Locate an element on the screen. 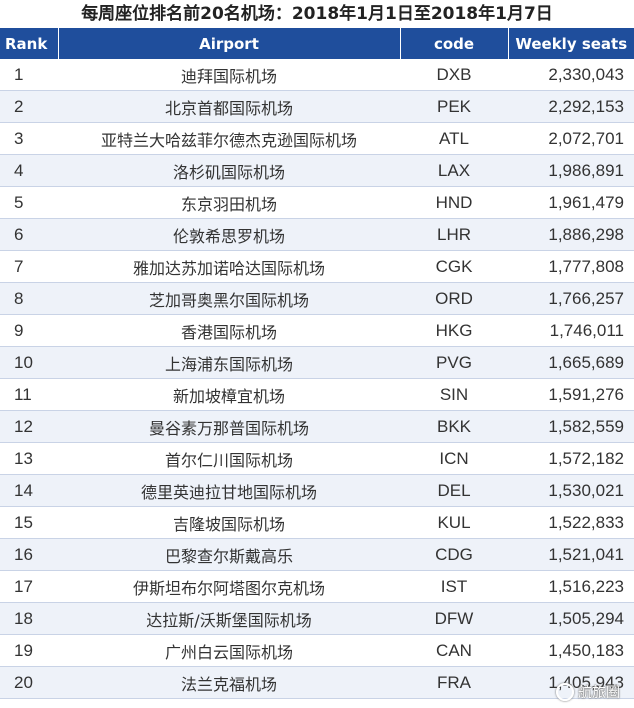 This screenshot has width=634, height=708. header-weekly-seats: Weekly seats is located at coordinates (571, 43).